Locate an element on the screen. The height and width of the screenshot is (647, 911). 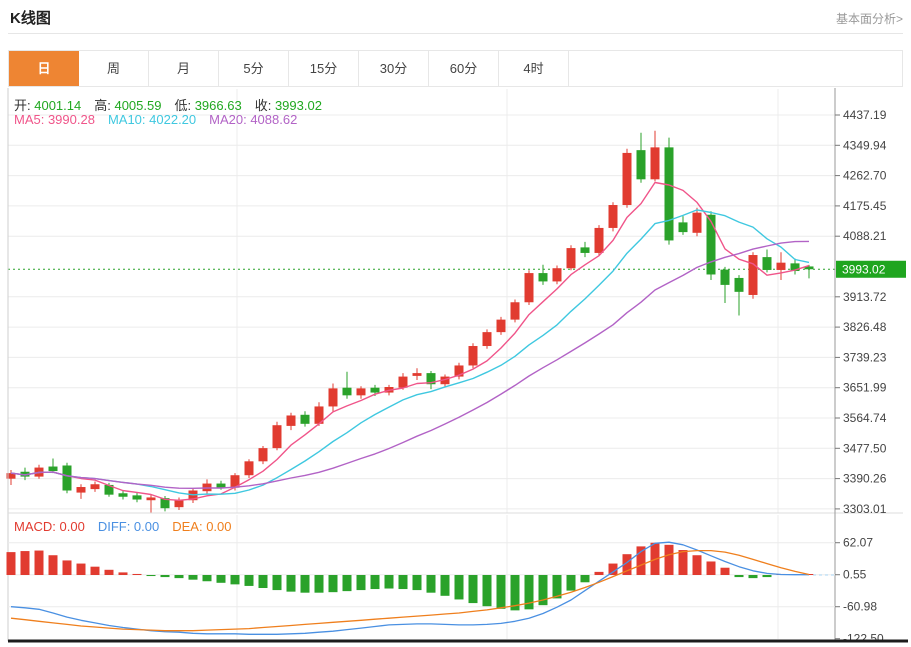
tab-period-5: 15分 is located at coordinates (324, 68).